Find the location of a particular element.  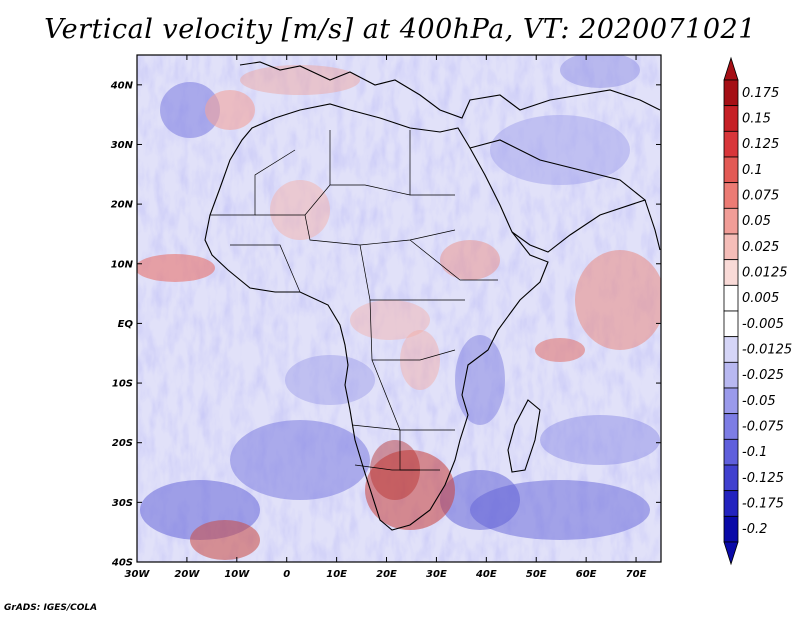

colorbar-label: -0.175 is located at coordinates (763, 504).